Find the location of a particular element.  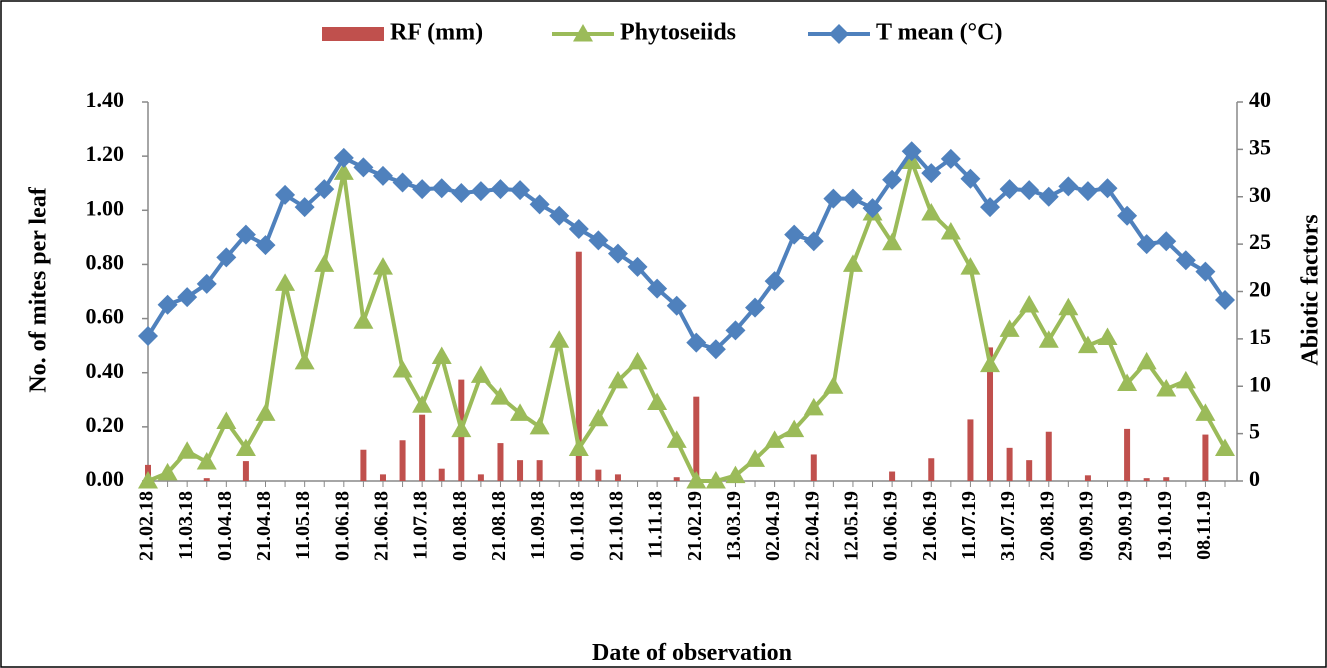

x-tick-label: 11.07.18 is located at coordinates (421, 525).